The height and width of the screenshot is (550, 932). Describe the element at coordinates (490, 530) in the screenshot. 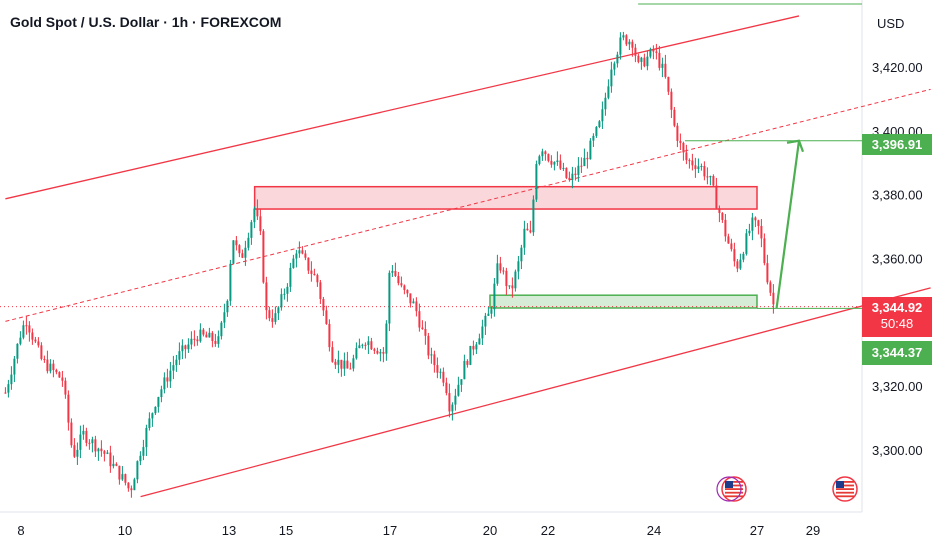

I see `x-tick-label: 20` at that location.